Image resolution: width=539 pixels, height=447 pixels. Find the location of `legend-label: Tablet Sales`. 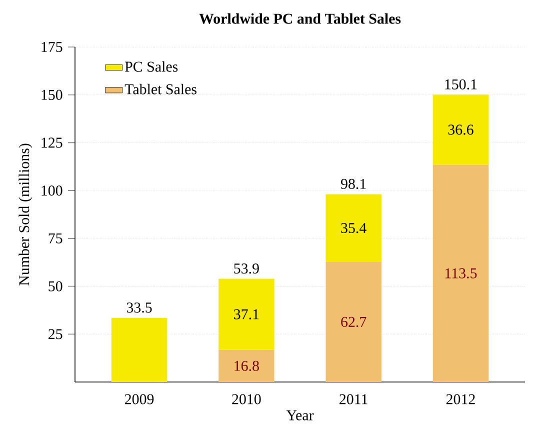

legend-label: Tablet Sales is located at coordinates (160, 89).